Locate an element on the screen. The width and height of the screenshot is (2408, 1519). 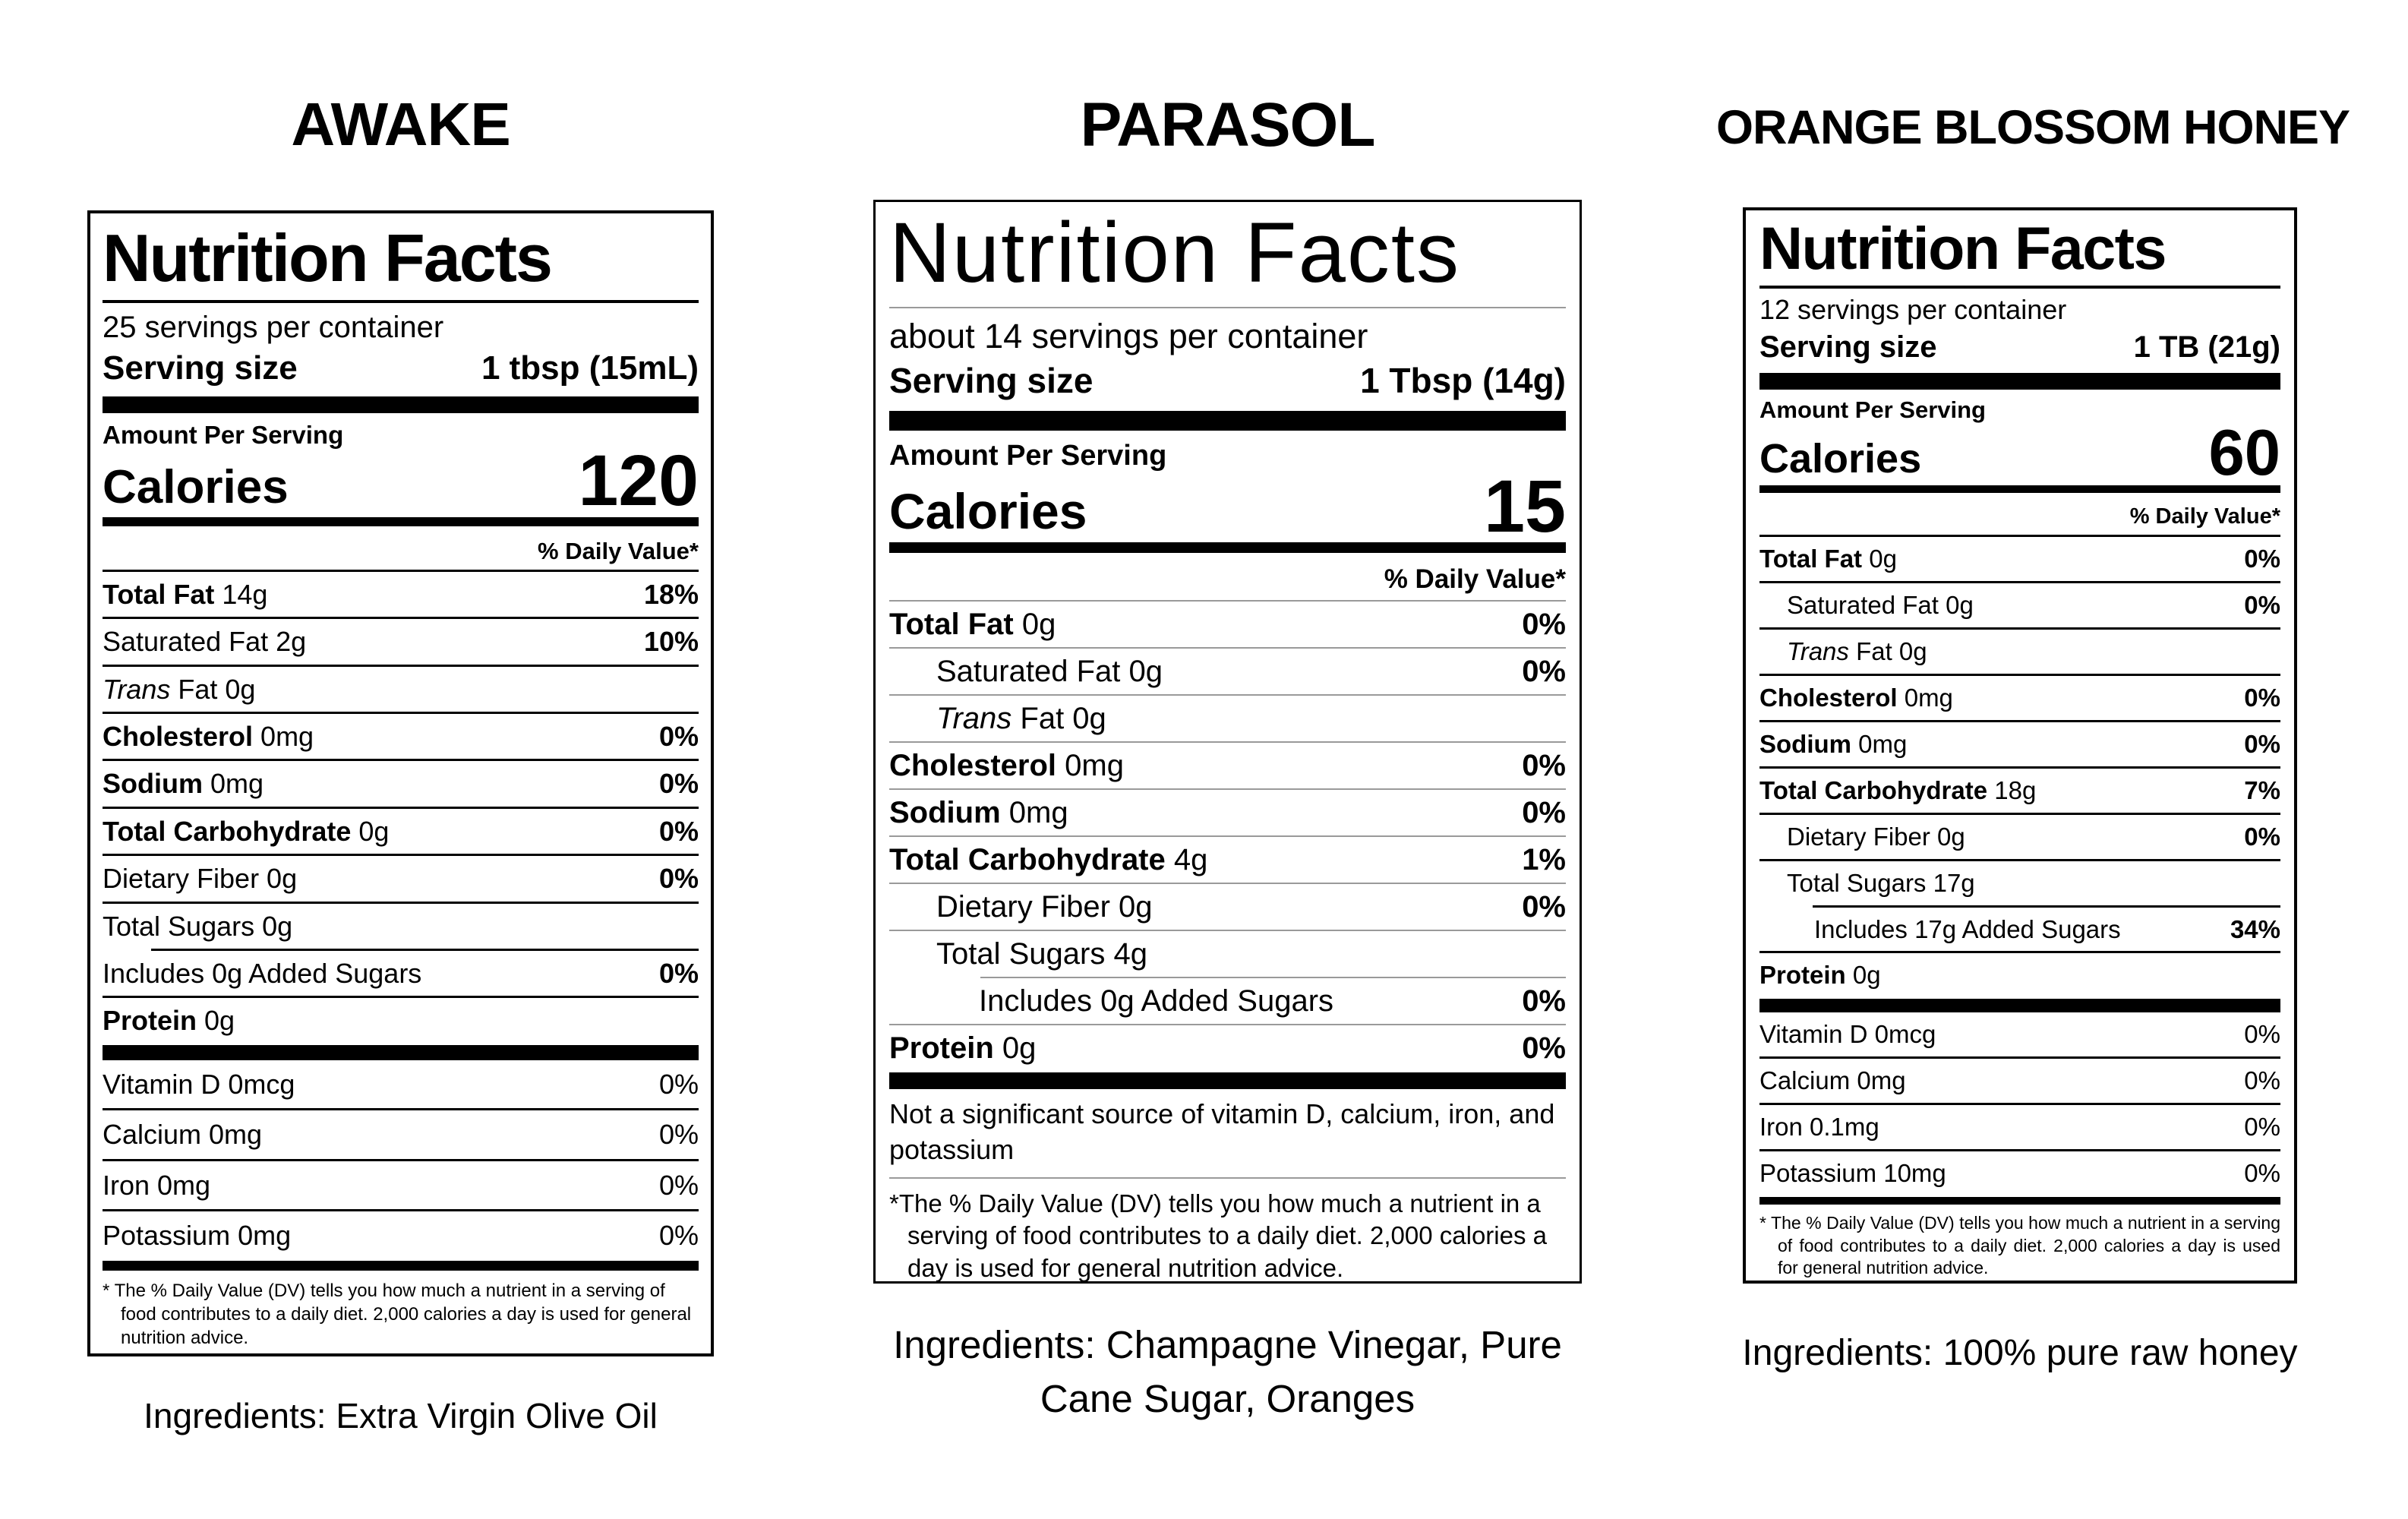
calories-value: 15 is located at coordinates (1525, 506).